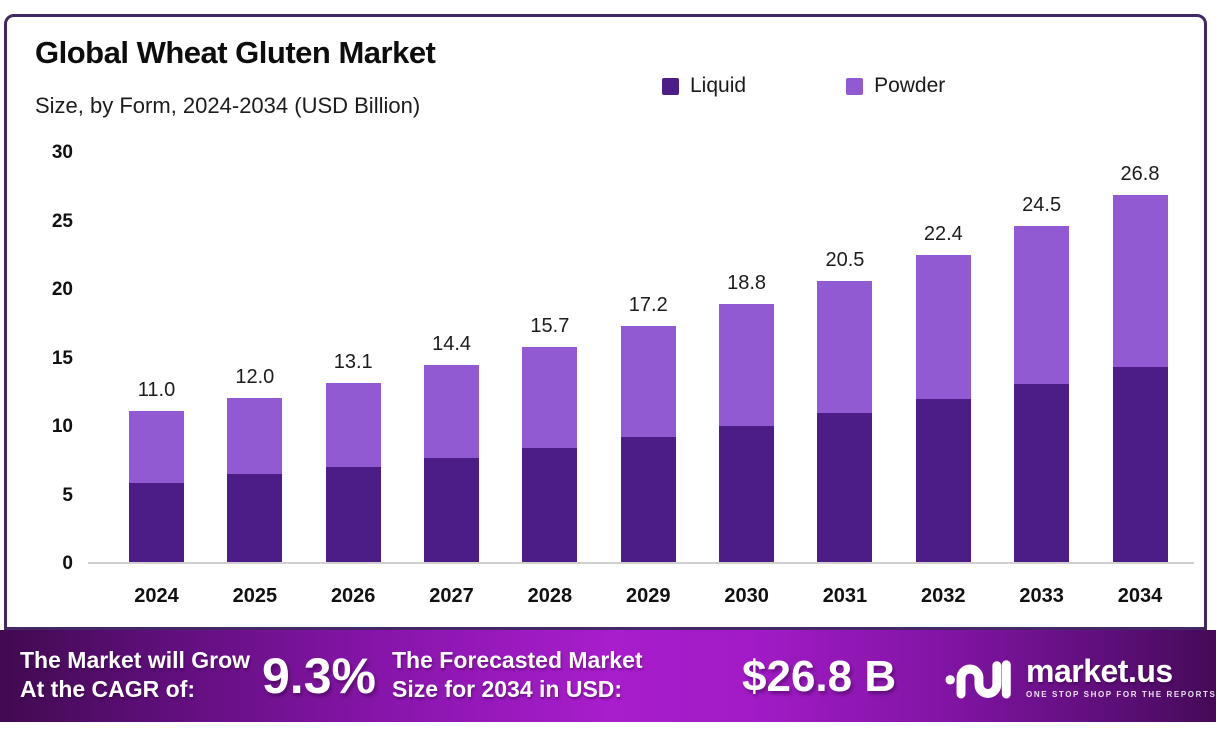 The height and width of the screenshot is (739, 1216). I want to click on bar-segment-liquid-2034, so click(1140, 464).